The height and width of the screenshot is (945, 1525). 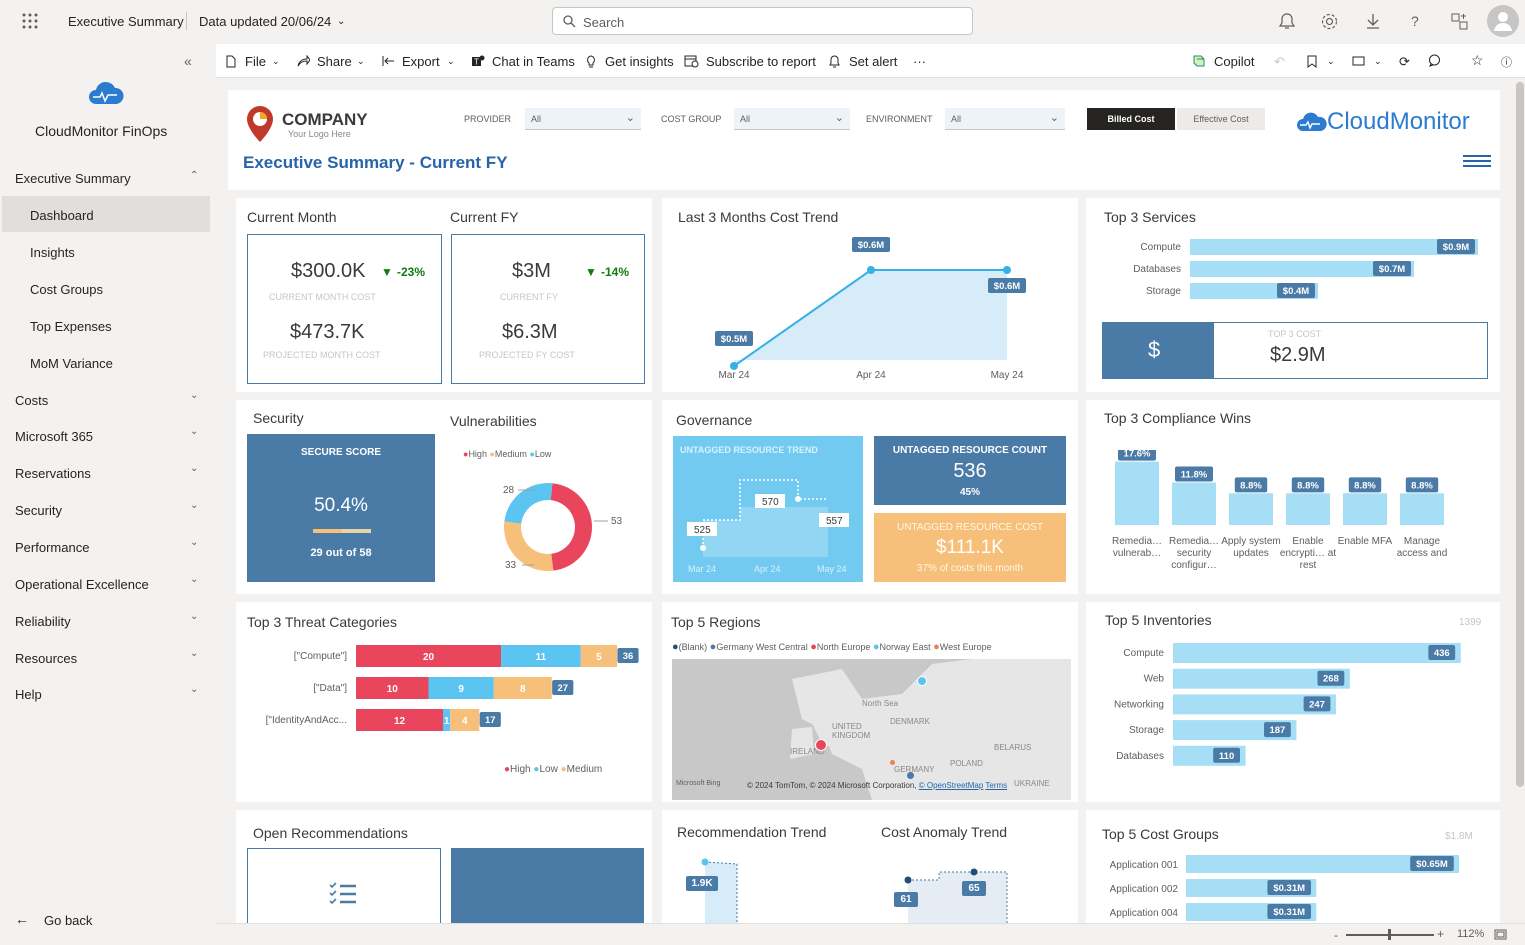 I want to click on info-icon: ⓘ, so click(x=1506, y=63).